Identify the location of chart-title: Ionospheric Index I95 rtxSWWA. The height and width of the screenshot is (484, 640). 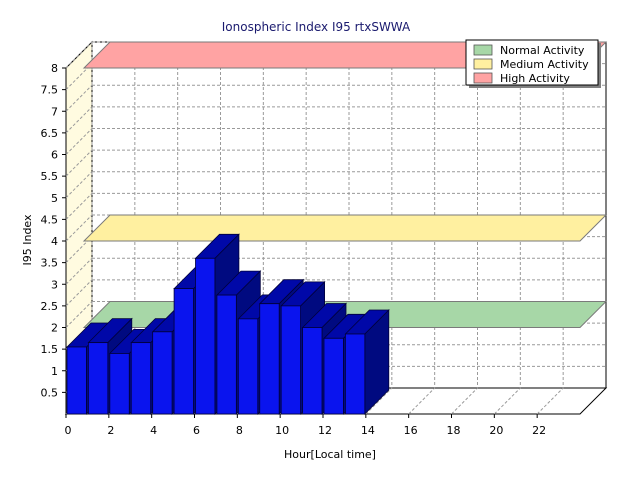
(316, 27).